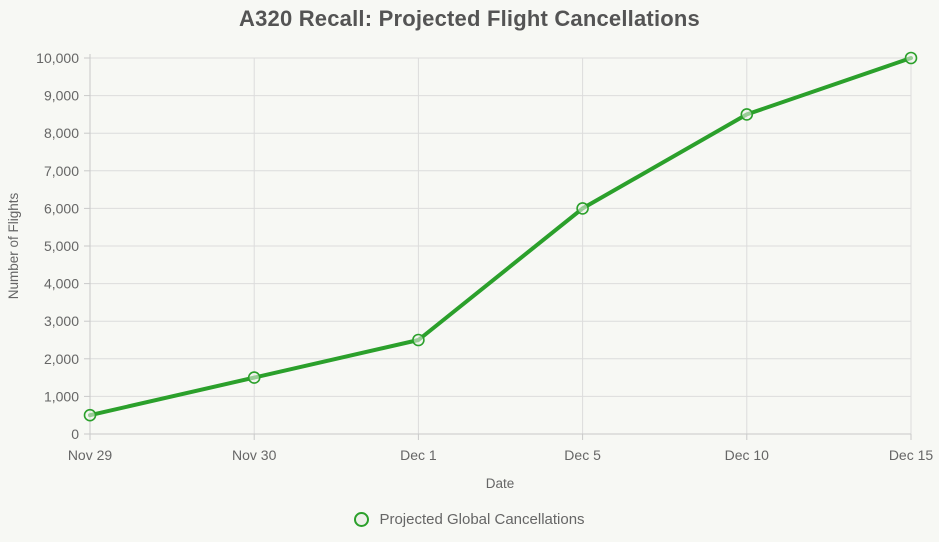 The width and height of the screenshot is (939, 542). Describe the element at coordinates (61, 359) in the screenshot. I see `y-tick-label: 2,000` at that location.